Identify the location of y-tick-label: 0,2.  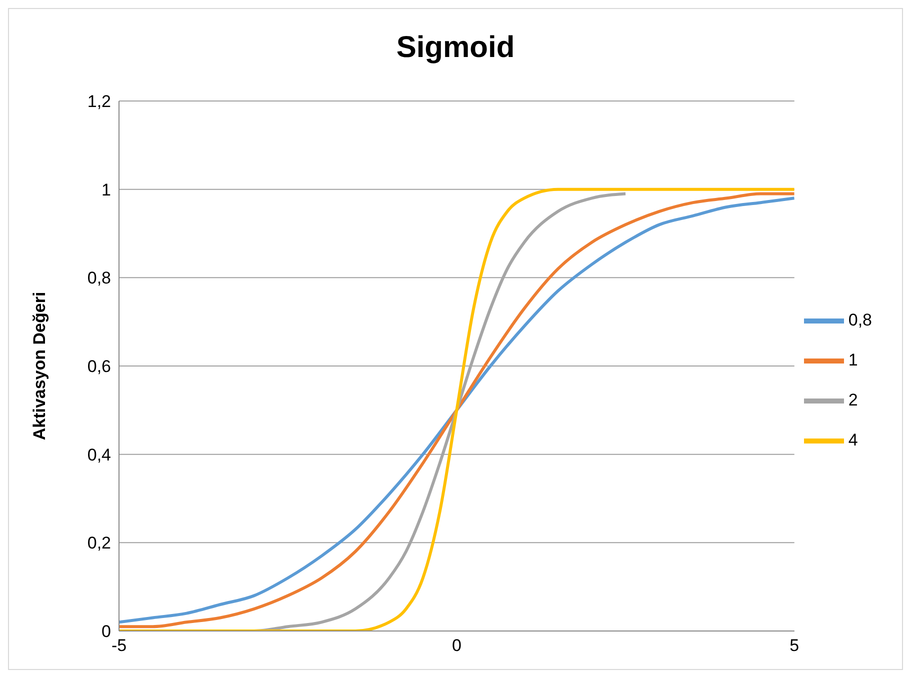
(99, 543).